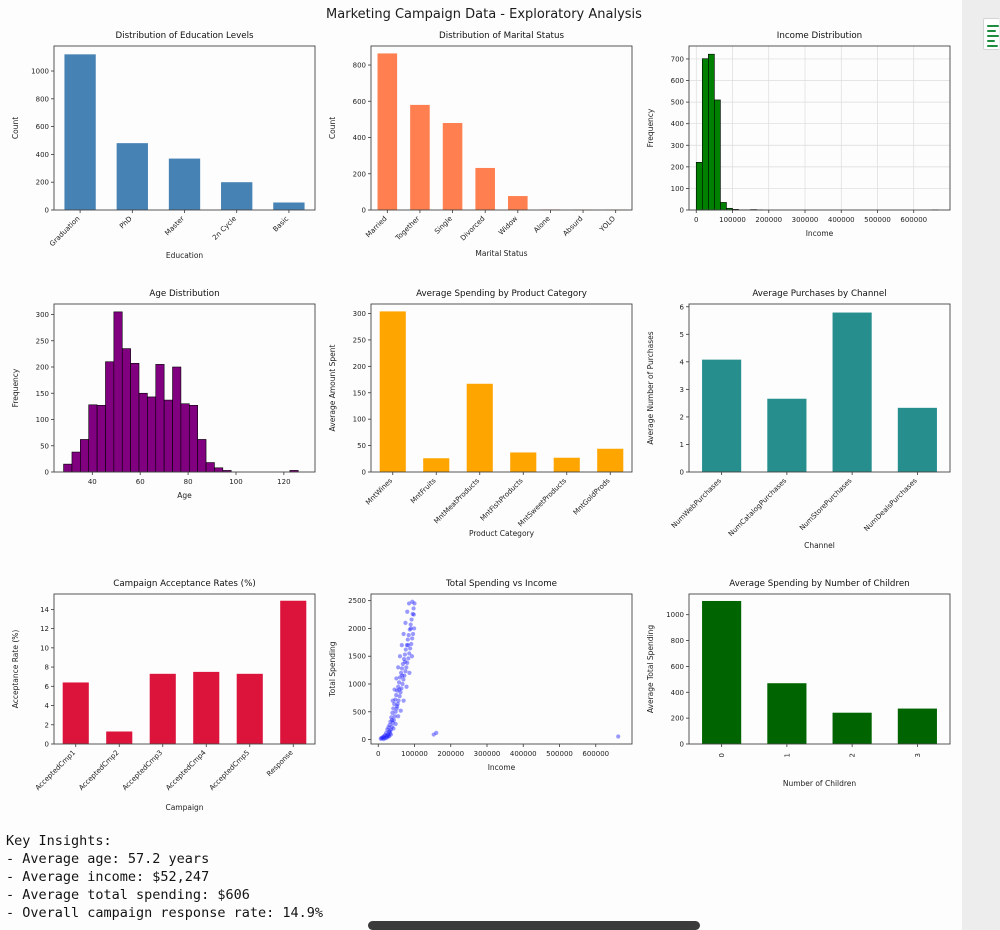 This screenshot has height=930, width=1000. Describe the element at coordinates (358, 657) in the screenshot. I see `svg-text: 1500` at that location.